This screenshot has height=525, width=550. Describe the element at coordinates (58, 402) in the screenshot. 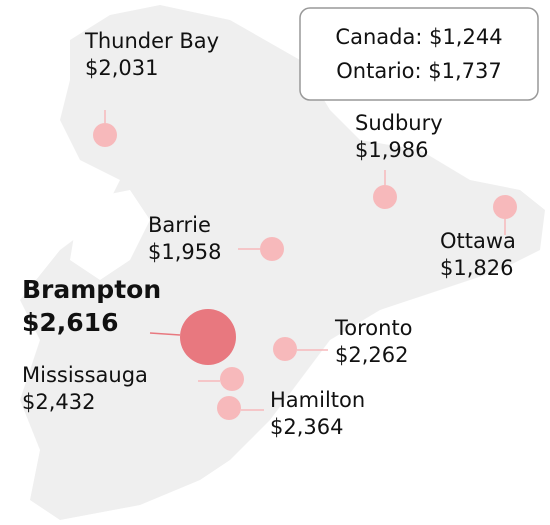

I see `city-value: $2,432` at that location.